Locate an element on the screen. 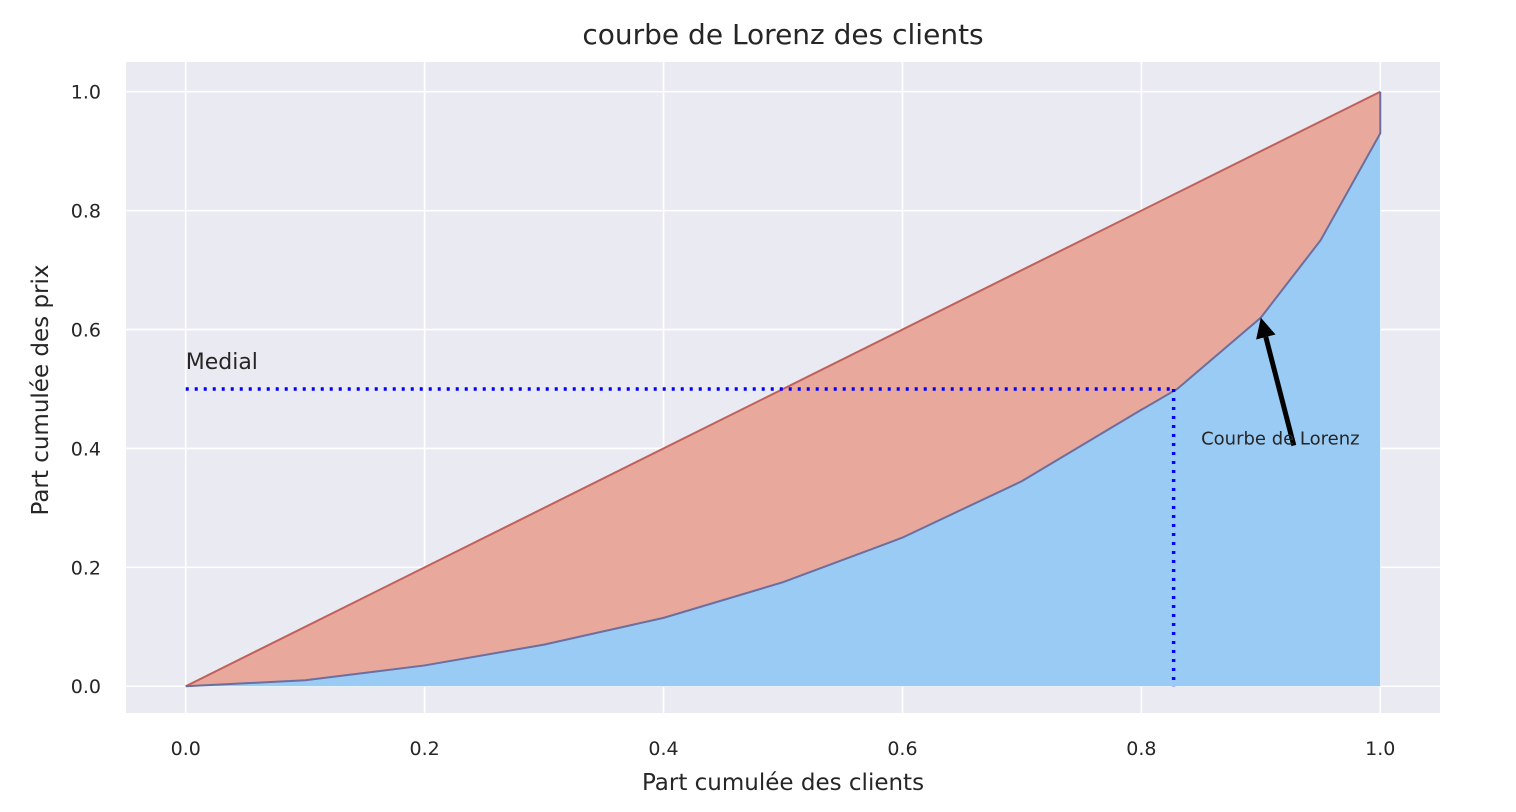 The width and height of the screenshot is (1516, 812). y-axis-label: Part cumulée des prix is located at coordinates (41, 389).